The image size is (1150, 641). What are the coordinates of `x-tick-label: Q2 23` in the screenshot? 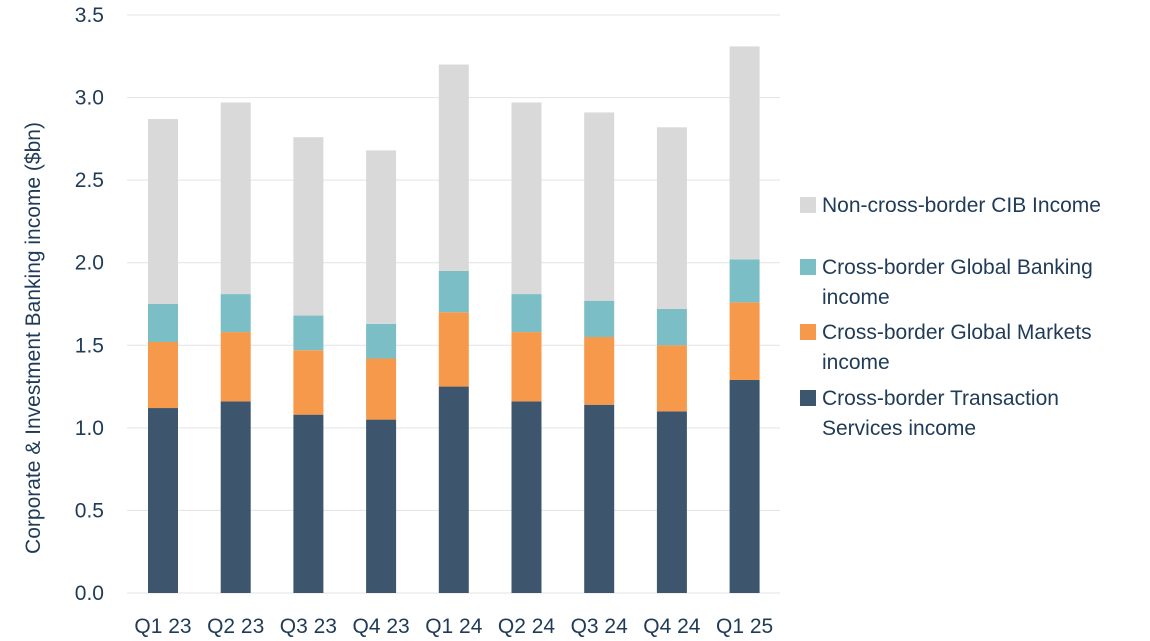 It's located at (235, 626).